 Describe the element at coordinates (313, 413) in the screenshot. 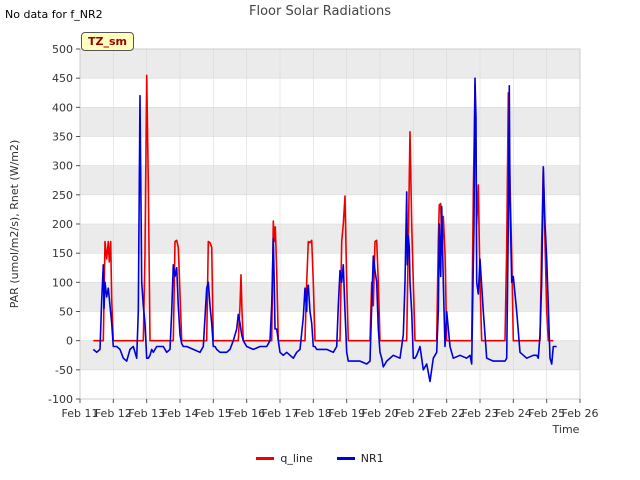

I see `x-tick-label: Feb 18` at that location.